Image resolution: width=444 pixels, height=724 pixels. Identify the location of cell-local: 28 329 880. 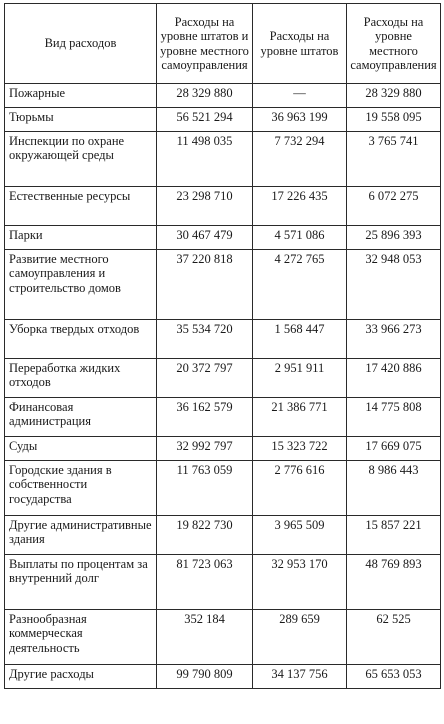
(393, 95).